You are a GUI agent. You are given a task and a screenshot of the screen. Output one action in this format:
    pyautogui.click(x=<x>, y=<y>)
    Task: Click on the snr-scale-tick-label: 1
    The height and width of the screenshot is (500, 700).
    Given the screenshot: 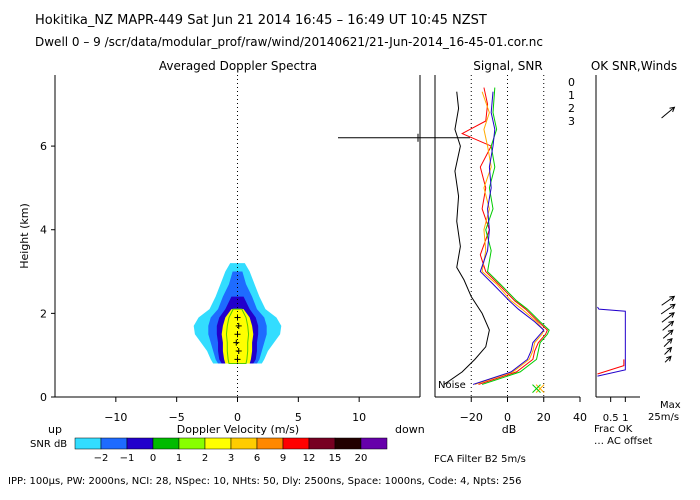 What is the action you would take?
    pyautogui.click(x=179, y=458)
    